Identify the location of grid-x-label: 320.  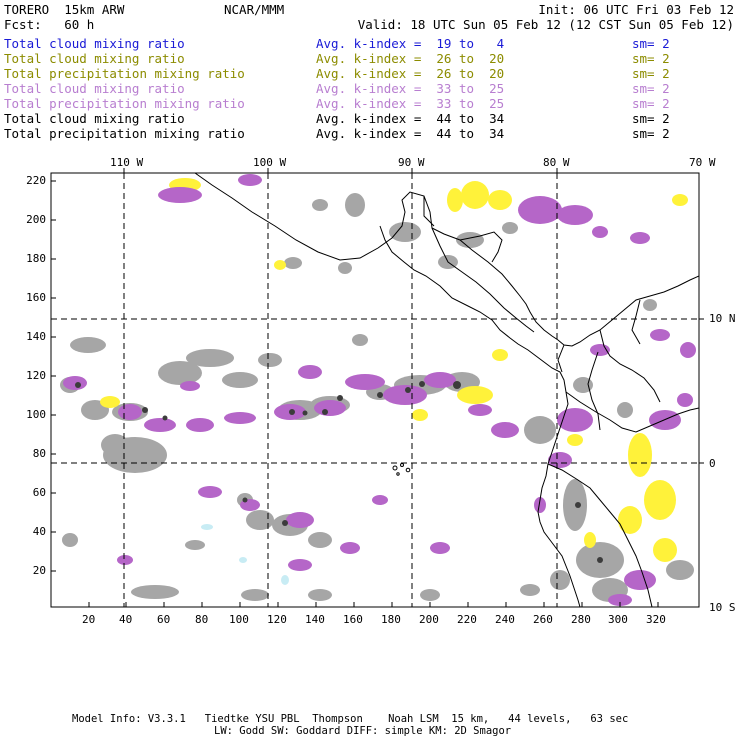
(656, 619).